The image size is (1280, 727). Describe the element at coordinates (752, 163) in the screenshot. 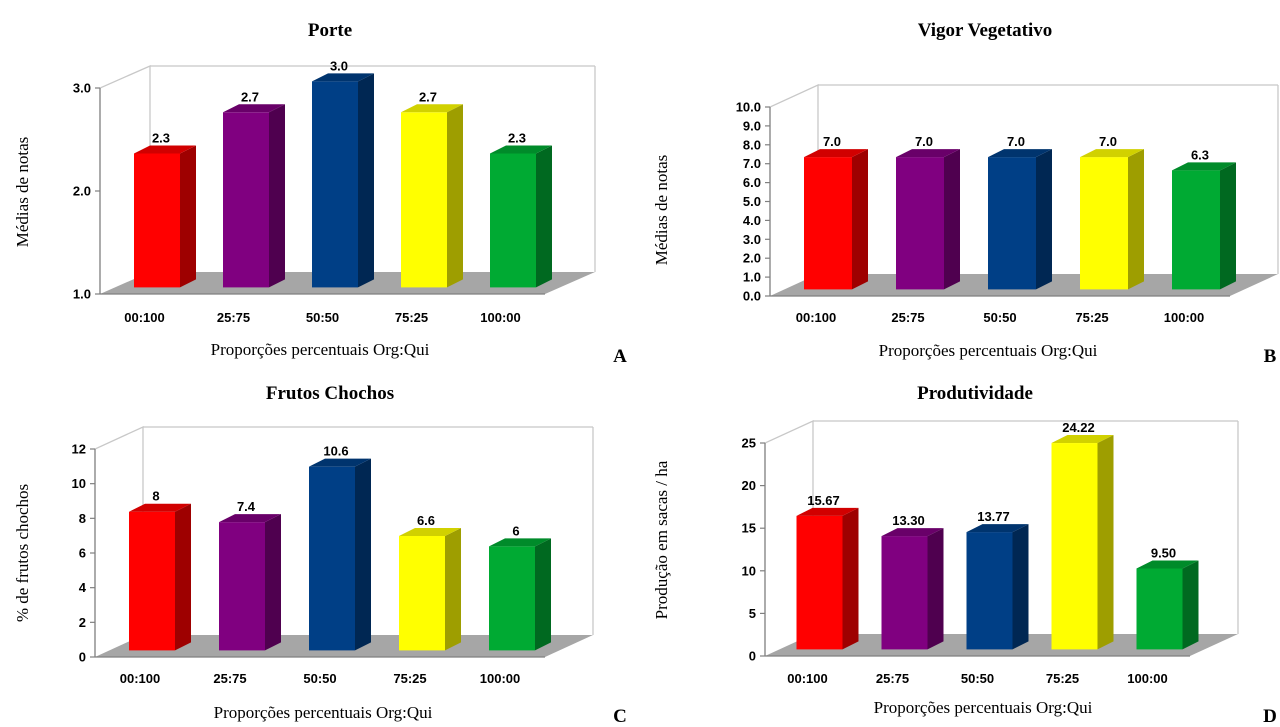

I see `y-tick-label: 7.0` at that location.